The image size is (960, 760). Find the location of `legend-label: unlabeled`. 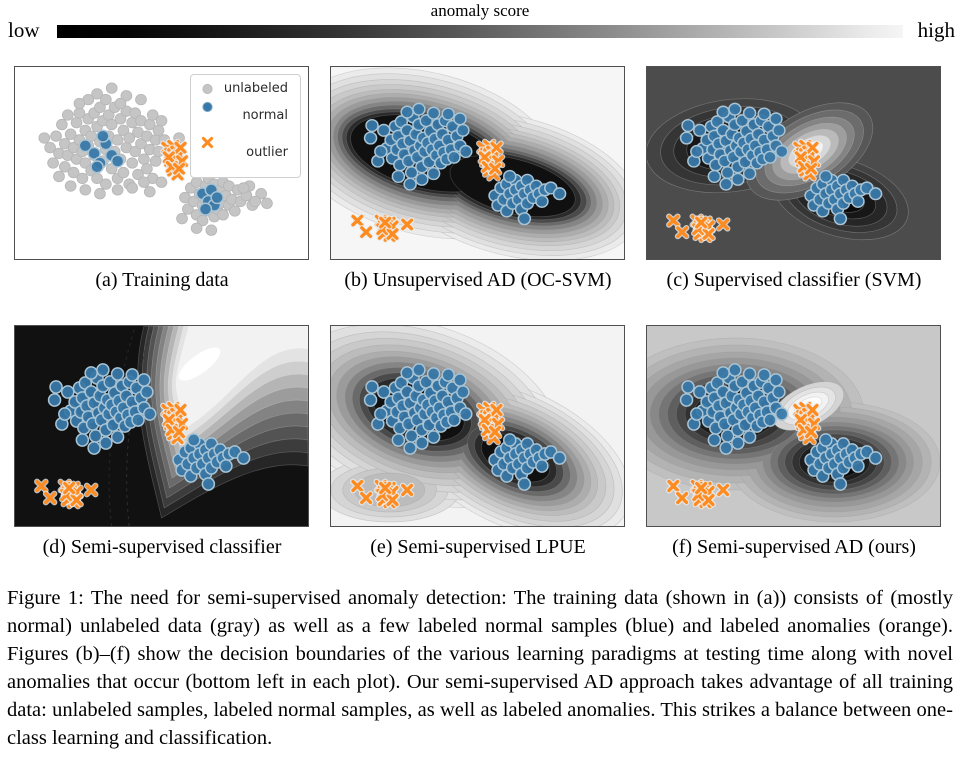

legend-label: unlabeled is located at coordinates (255, 88).